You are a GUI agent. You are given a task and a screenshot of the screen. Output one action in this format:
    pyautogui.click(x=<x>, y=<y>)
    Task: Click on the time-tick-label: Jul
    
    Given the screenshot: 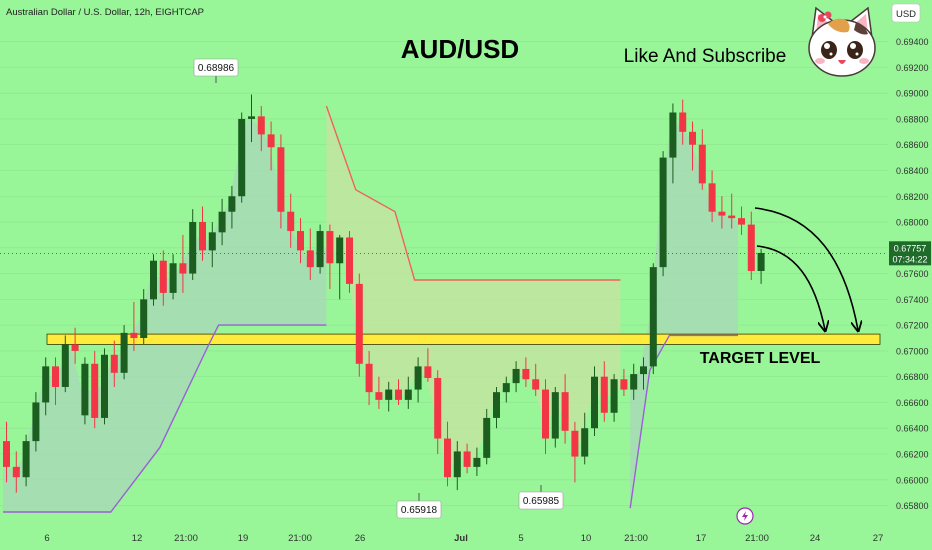 What is the action you would take?
    pyautogui.click(x=461, y=538)
    